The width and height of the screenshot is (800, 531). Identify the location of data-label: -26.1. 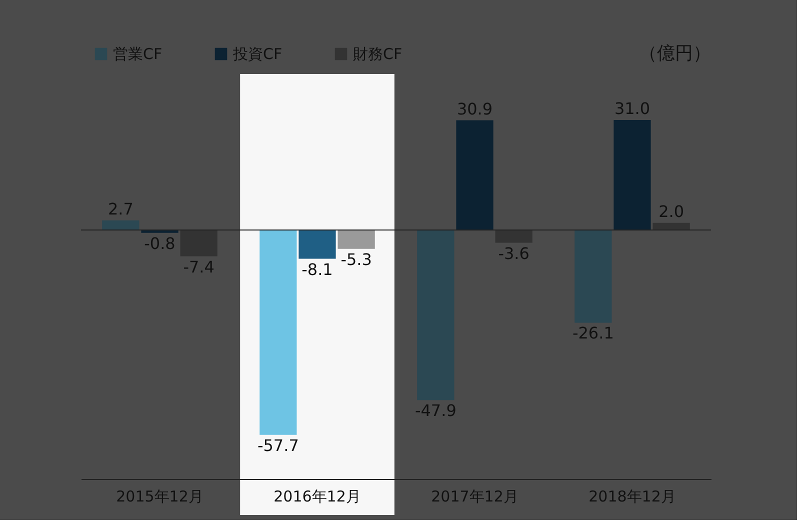
(593, 333).